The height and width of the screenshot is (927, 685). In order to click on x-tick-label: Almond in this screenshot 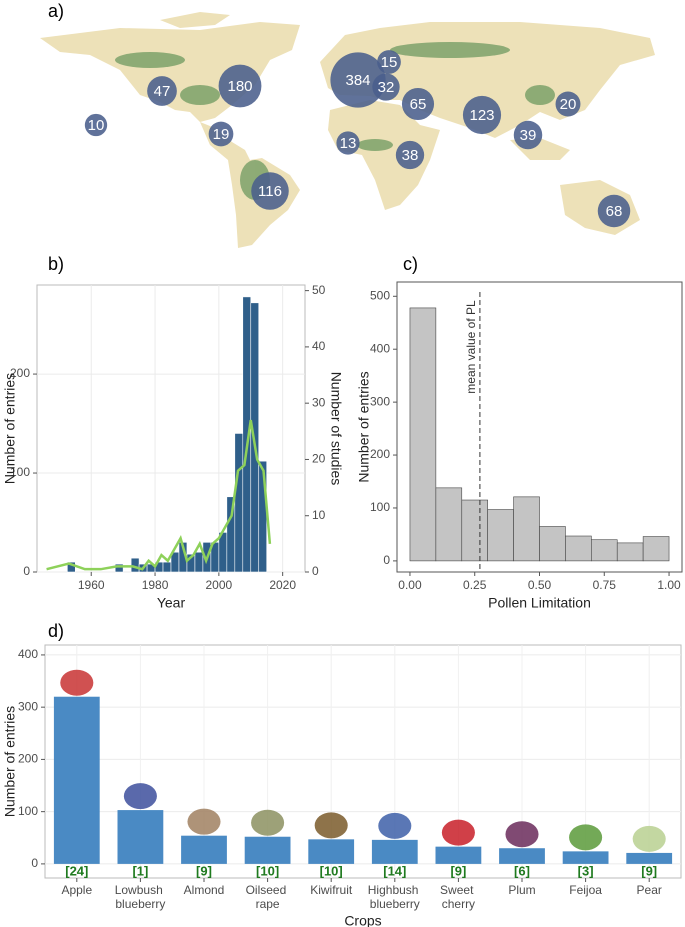, I will do `click(204, 890)`.